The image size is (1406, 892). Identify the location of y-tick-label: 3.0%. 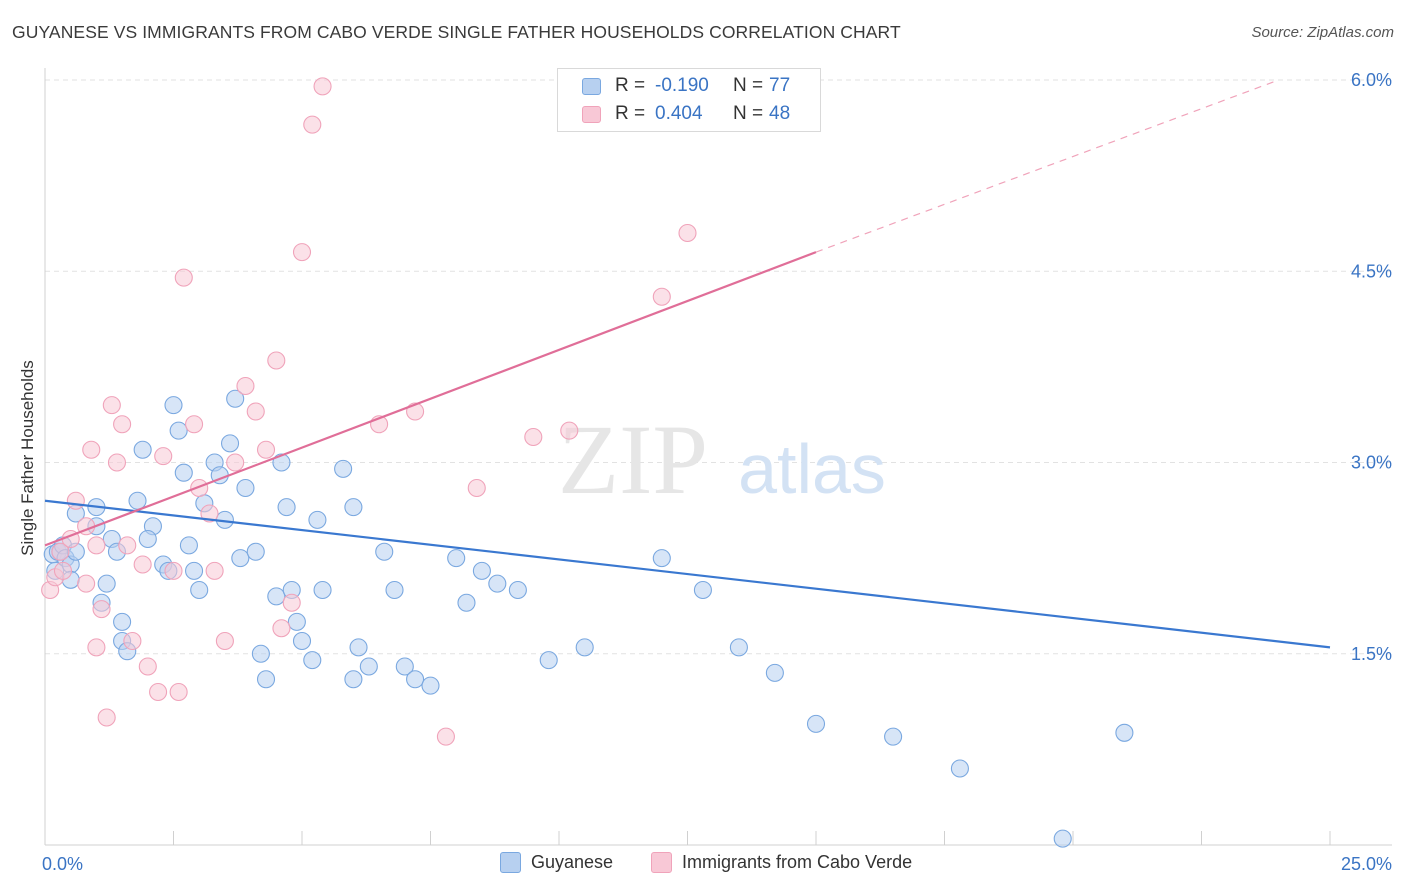
(1371, 463).